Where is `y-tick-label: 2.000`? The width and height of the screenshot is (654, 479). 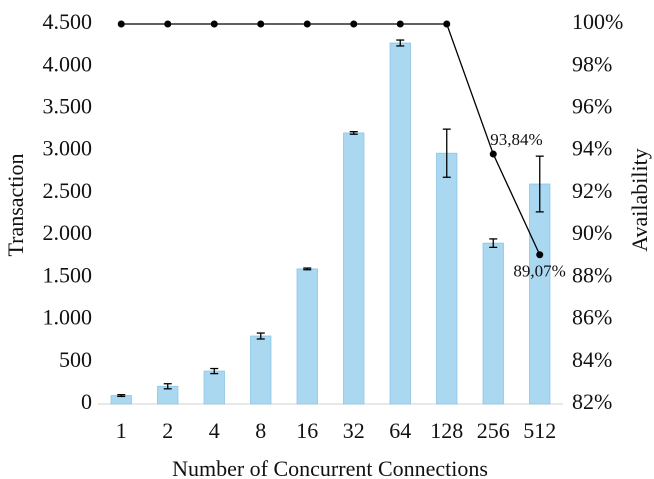
y-tick-label: 2.000 is located at coordinates (68, 232).